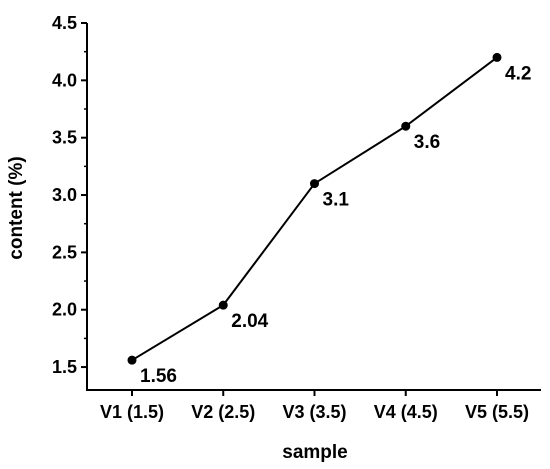 The image size is (550, 469). What do you see at coordinates (518, 73) in the screenshot?
I see `data-label: 4.2` at bounding box center [518, 73].